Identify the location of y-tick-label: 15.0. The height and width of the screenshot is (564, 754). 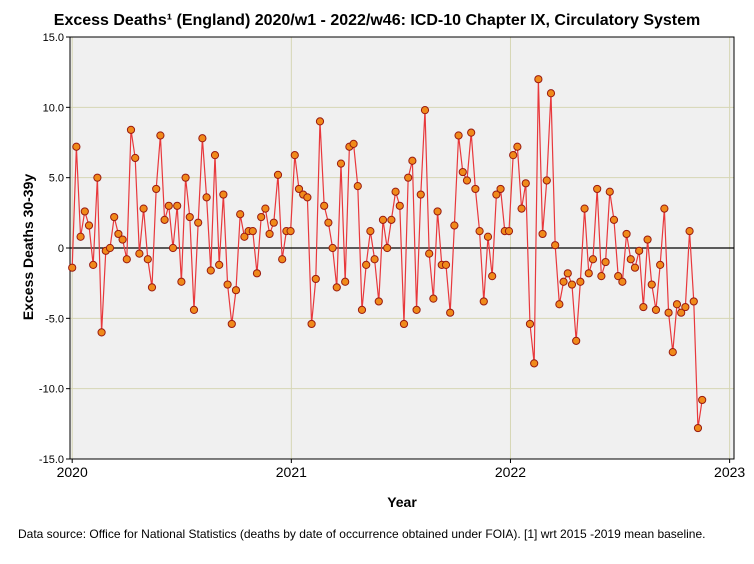
(53, 38).